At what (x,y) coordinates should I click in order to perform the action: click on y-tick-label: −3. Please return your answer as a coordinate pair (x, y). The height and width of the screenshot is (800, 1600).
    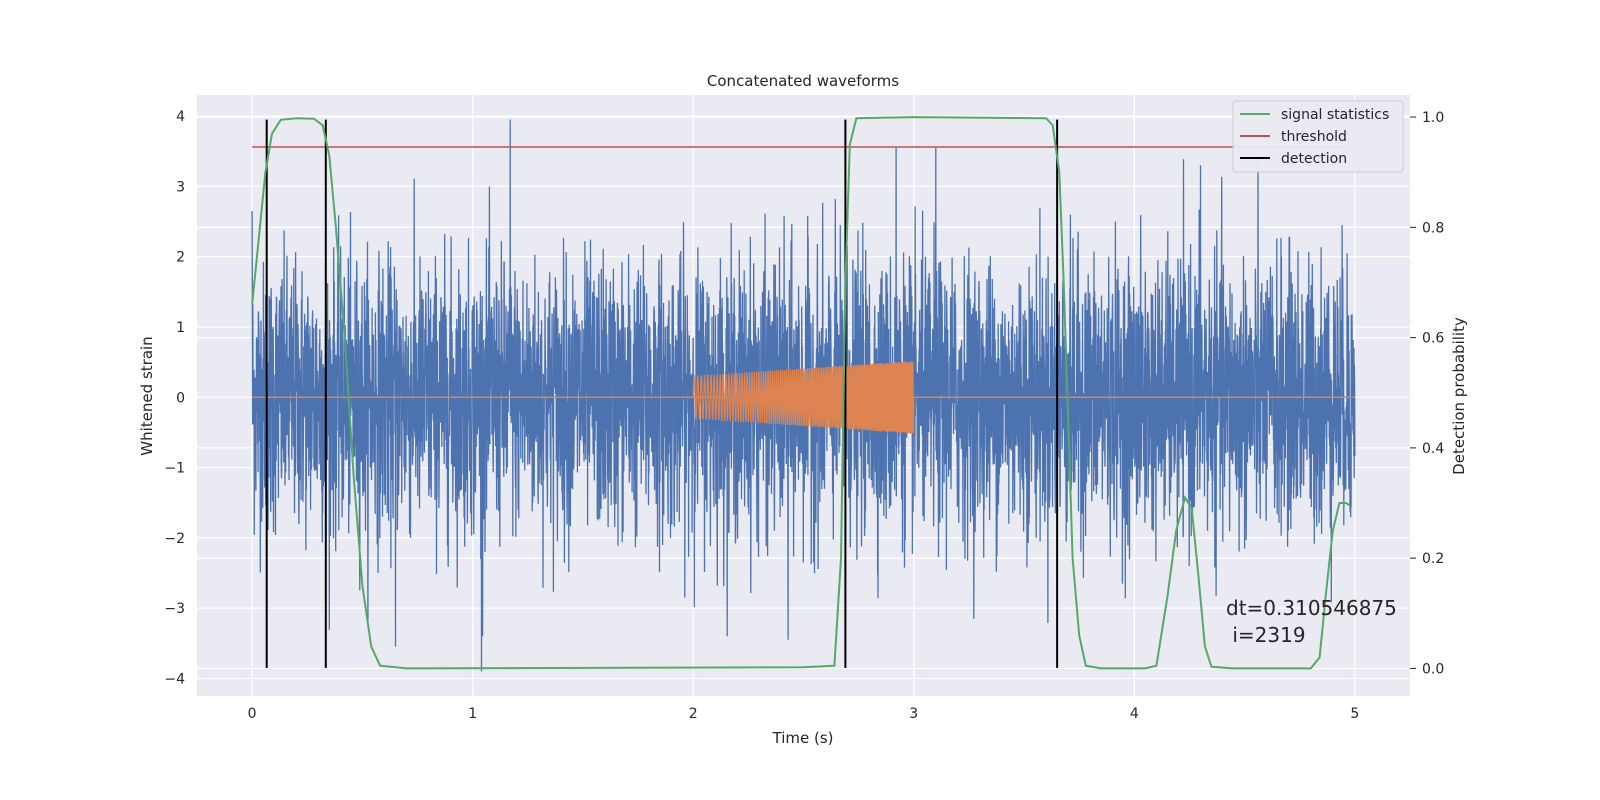
    Looking at the image, I should click on (174, 609).